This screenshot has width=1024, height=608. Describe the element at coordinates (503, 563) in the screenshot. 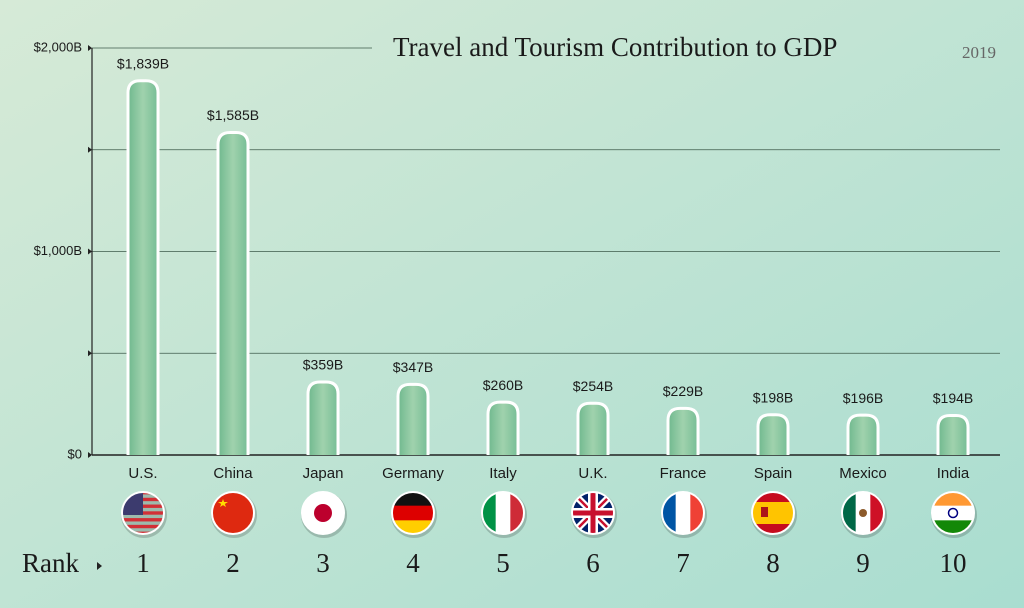

I see `rank-number: 5` at that location.